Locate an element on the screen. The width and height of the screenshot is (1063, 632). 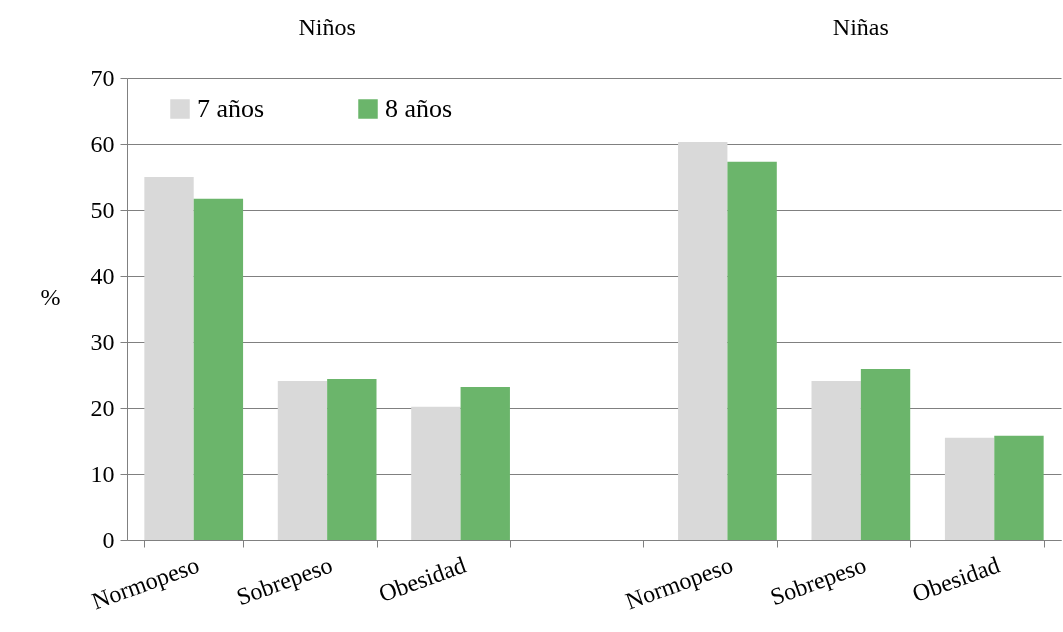
legend-label: 8 años is located at coordinates (419, 108).